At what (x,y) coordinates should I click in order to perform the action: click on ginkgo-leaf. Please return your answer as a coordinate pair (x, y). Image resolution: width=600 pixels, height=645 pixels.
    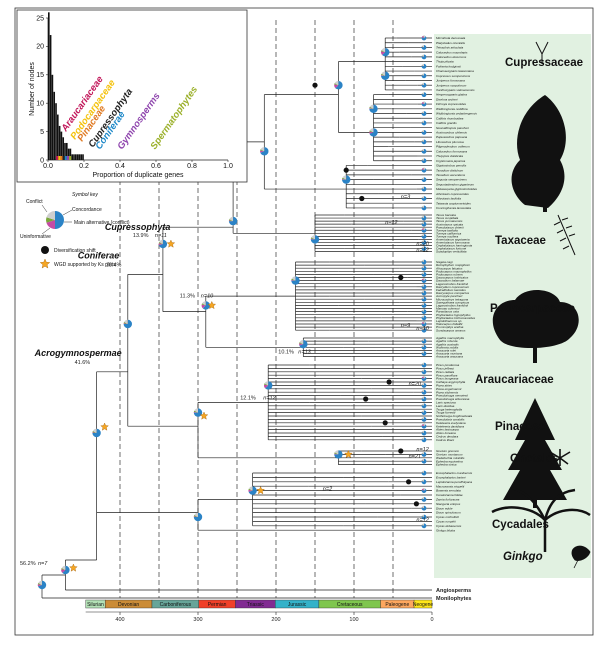
    Looking at the image, I should click on (581, 557).